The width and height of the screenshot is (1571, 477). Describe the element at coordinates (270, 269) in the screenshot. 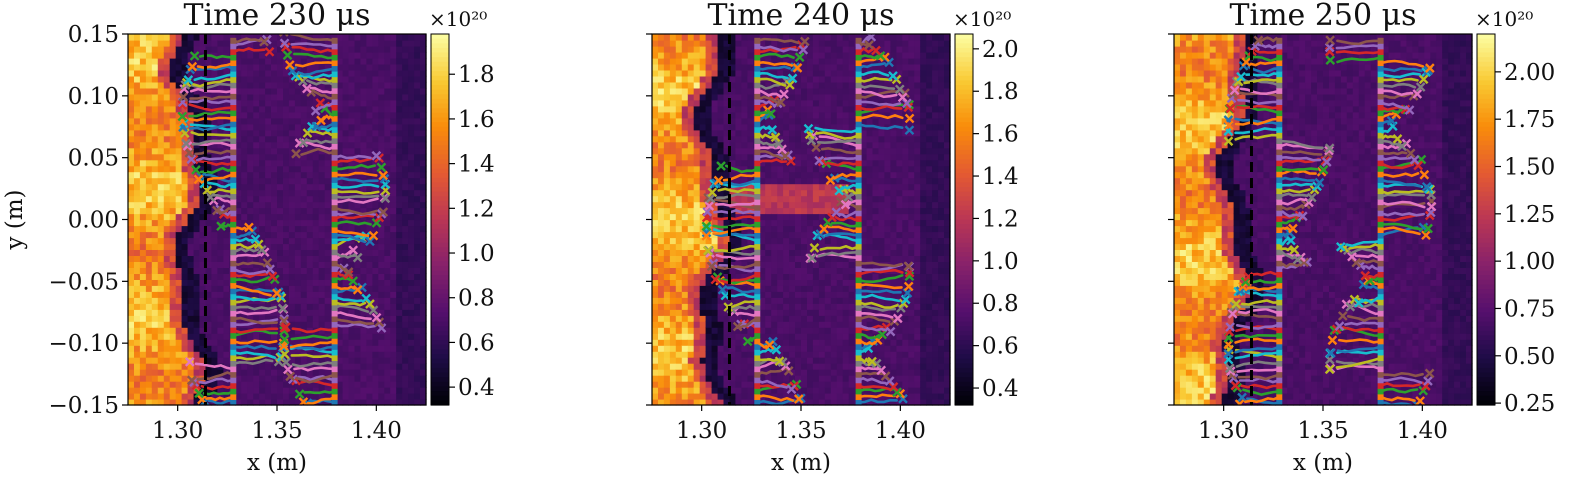

I see `trajectory-end-marker` at that location.